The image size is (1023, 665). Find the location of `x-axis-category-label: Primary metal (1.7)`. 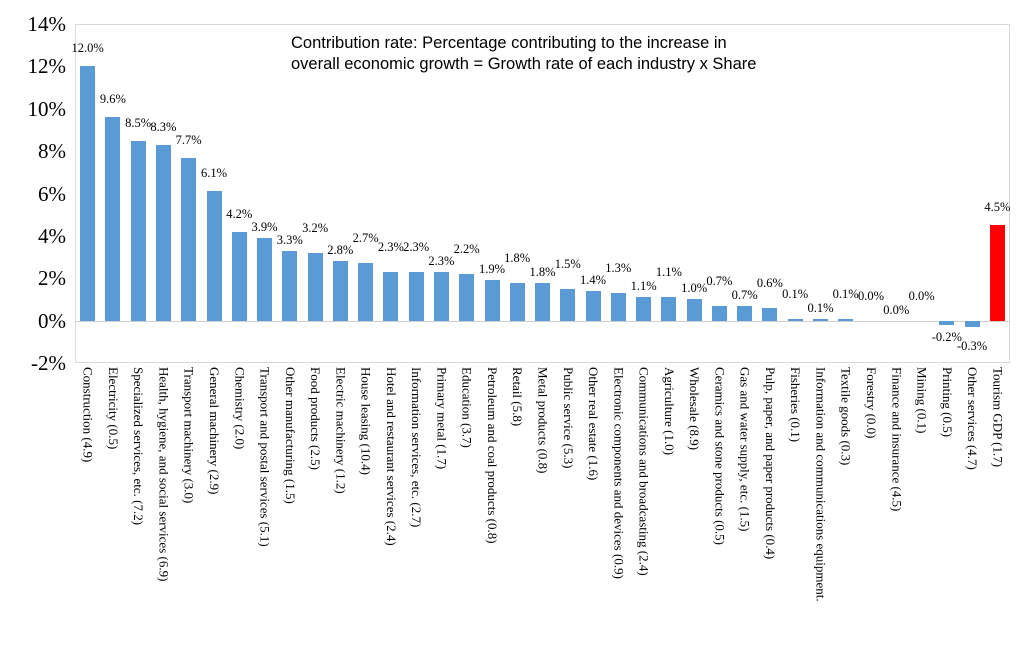

x-axis-category-label: Primary metal (1.7) is located at coordinates (442, 418).